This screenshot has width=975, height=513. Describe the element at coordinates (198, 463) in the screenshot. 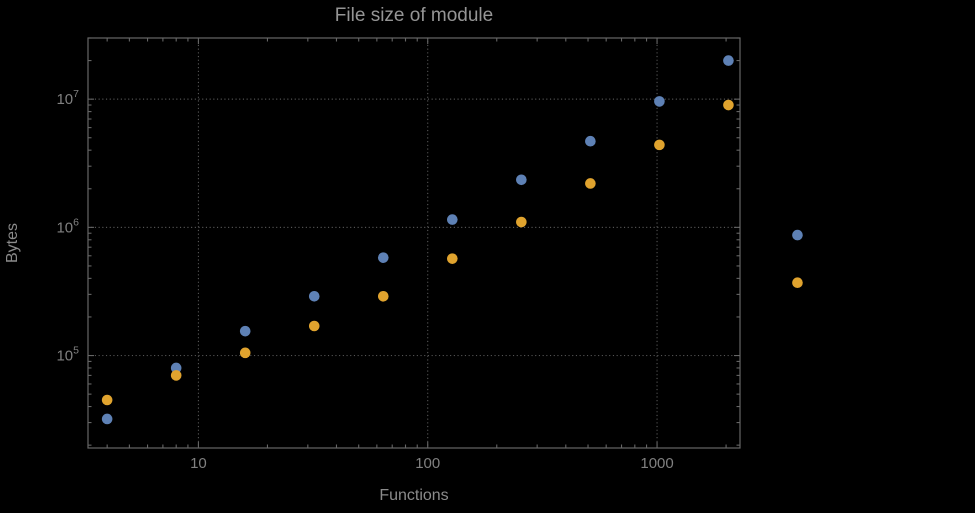

I see `x-tick-label: 10` at that location.